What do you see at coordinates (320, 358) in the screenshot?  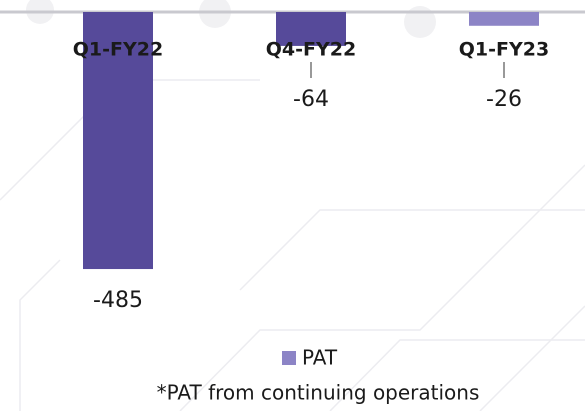 I see `legend-label: PAT` at bounding box center [320, 358].